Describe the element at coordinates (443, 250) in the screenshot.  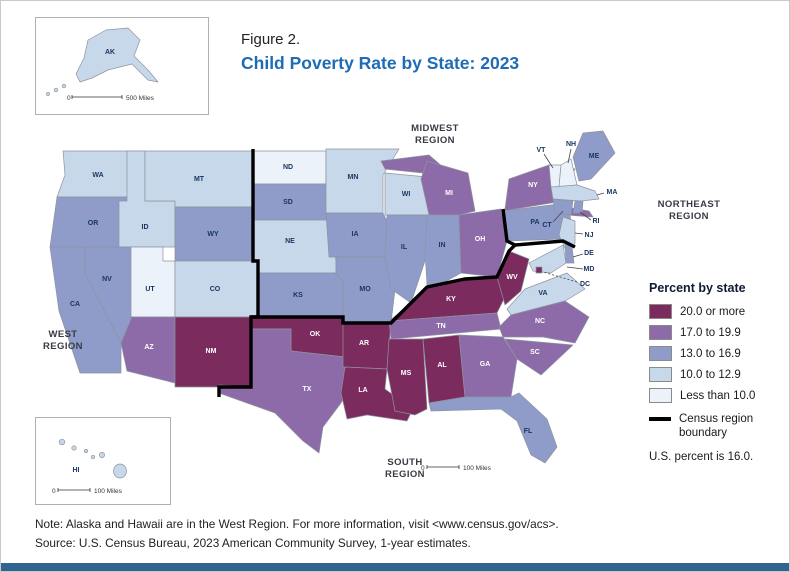
I see `state-in` at that location.